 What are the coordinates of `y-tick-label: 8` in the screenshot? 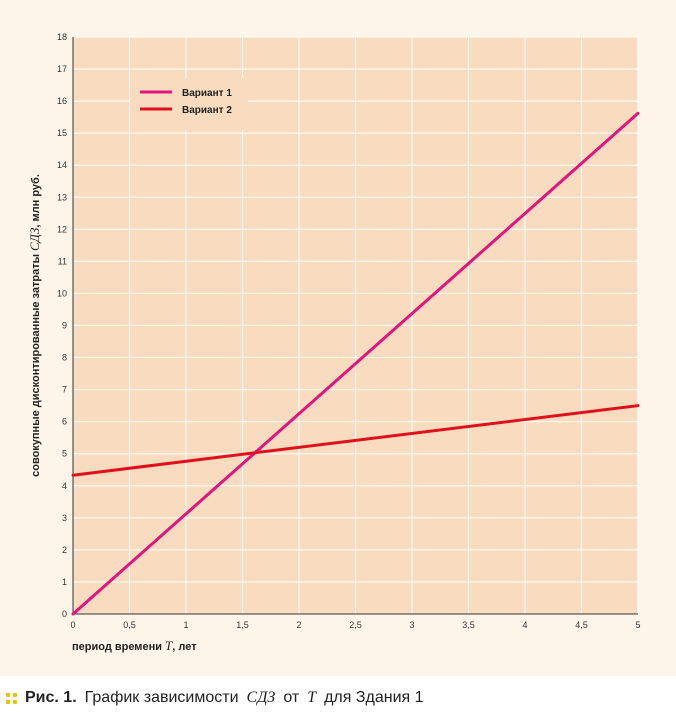 It's located at (64, 358).